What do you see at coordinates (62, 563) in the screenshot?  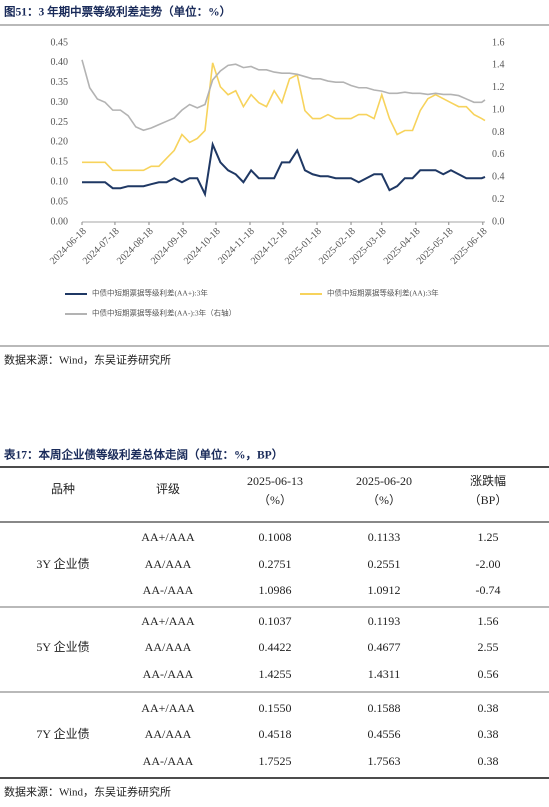 I see `group-name: 3Y 企业债` at bounding box center [62, 563].